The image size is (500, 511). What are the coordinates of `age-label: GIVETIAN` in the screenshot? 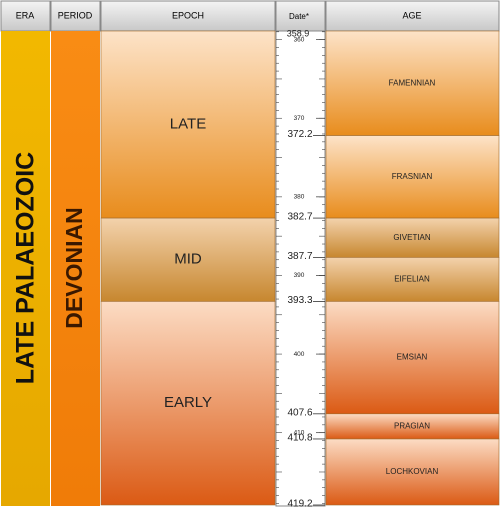 It's located at (412, 237).